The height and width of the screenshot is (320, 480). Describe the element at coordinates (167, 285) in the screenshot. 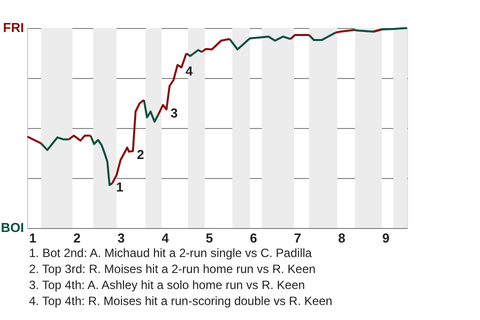

I see `text: 3. Top 4th: A. Ashley hit a solo home run vs R. Keen` at that location.